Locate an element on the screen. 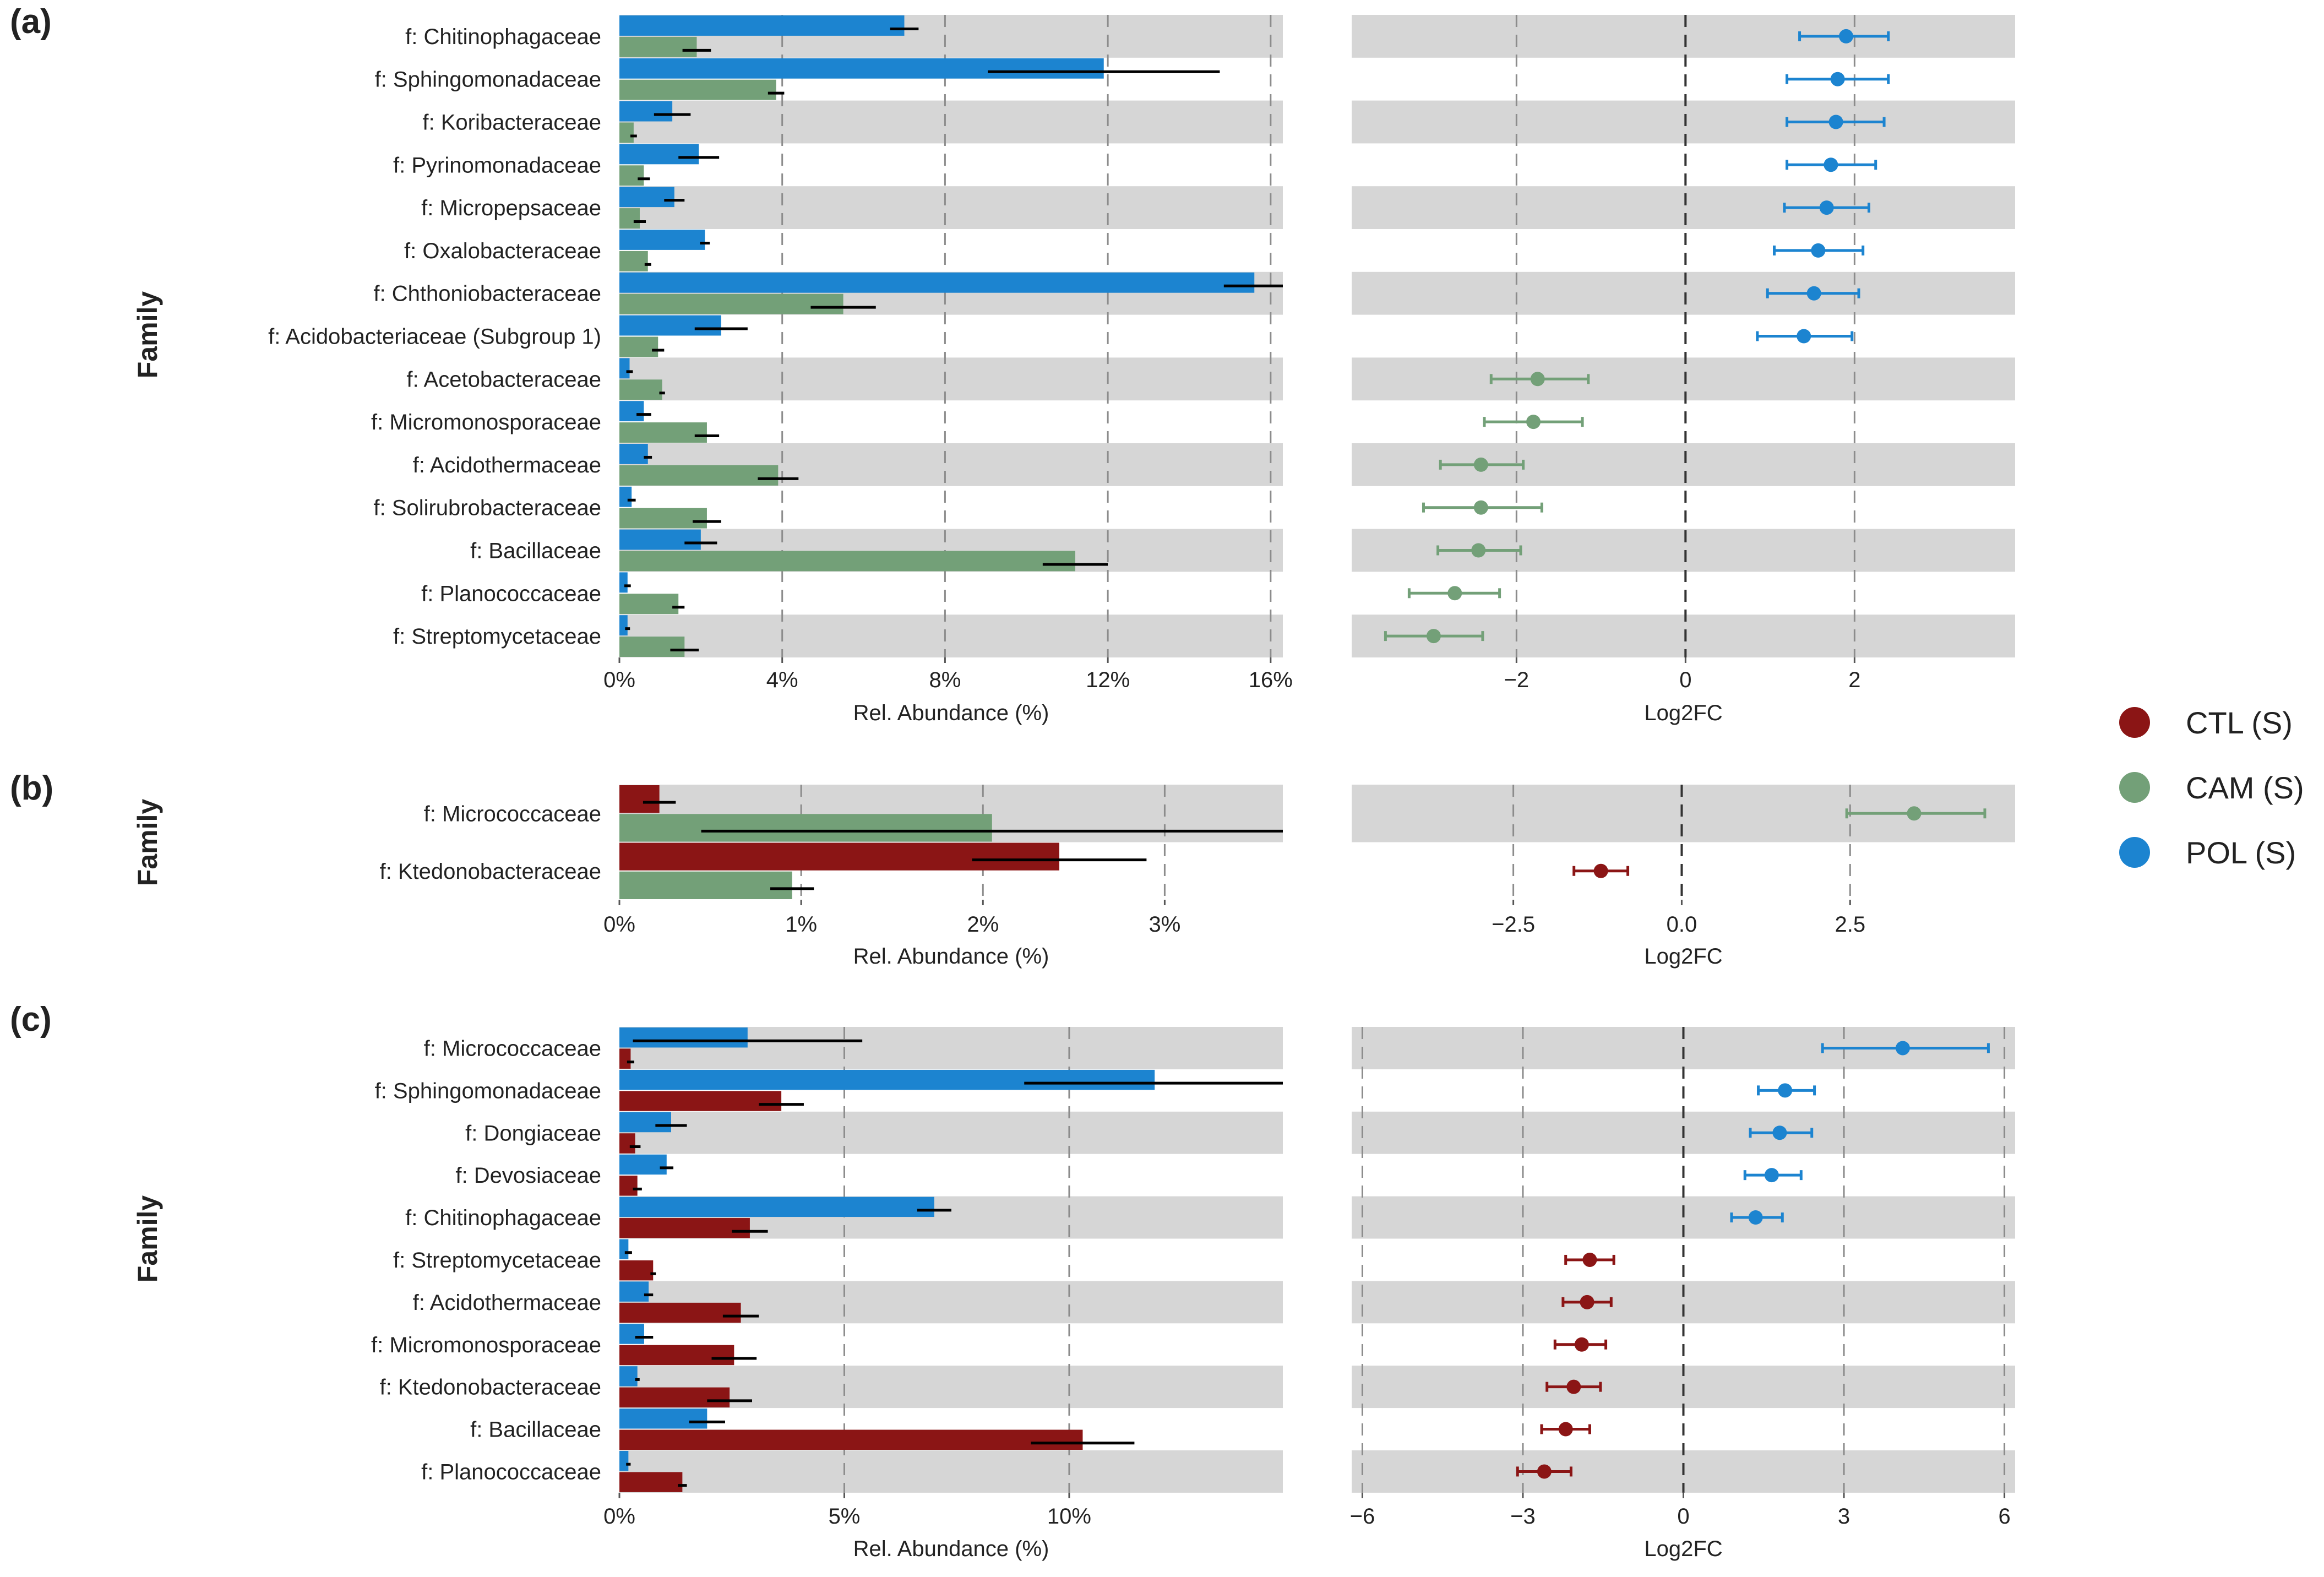 This screenshot has height=1577, width=2324. bar-ctl-s-devosiaceae is located at coordinates (628, 1186).